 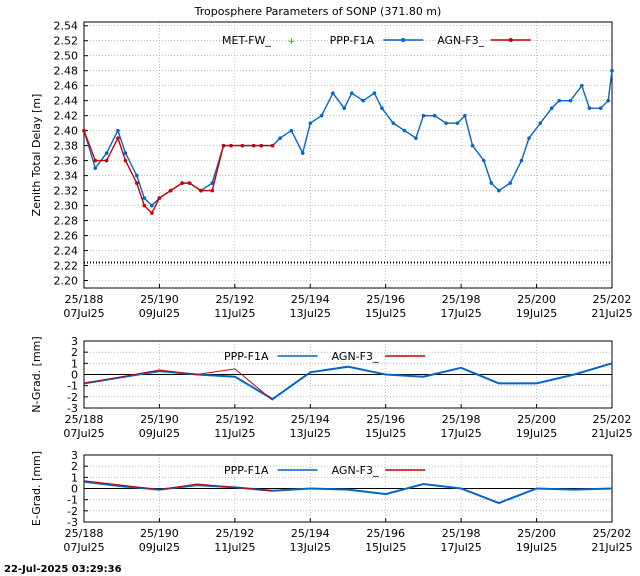 What do you see at coordinates (74, 352) in the screenshot?
I see `y-tick-label: 2` at bounding box center [74, 352].